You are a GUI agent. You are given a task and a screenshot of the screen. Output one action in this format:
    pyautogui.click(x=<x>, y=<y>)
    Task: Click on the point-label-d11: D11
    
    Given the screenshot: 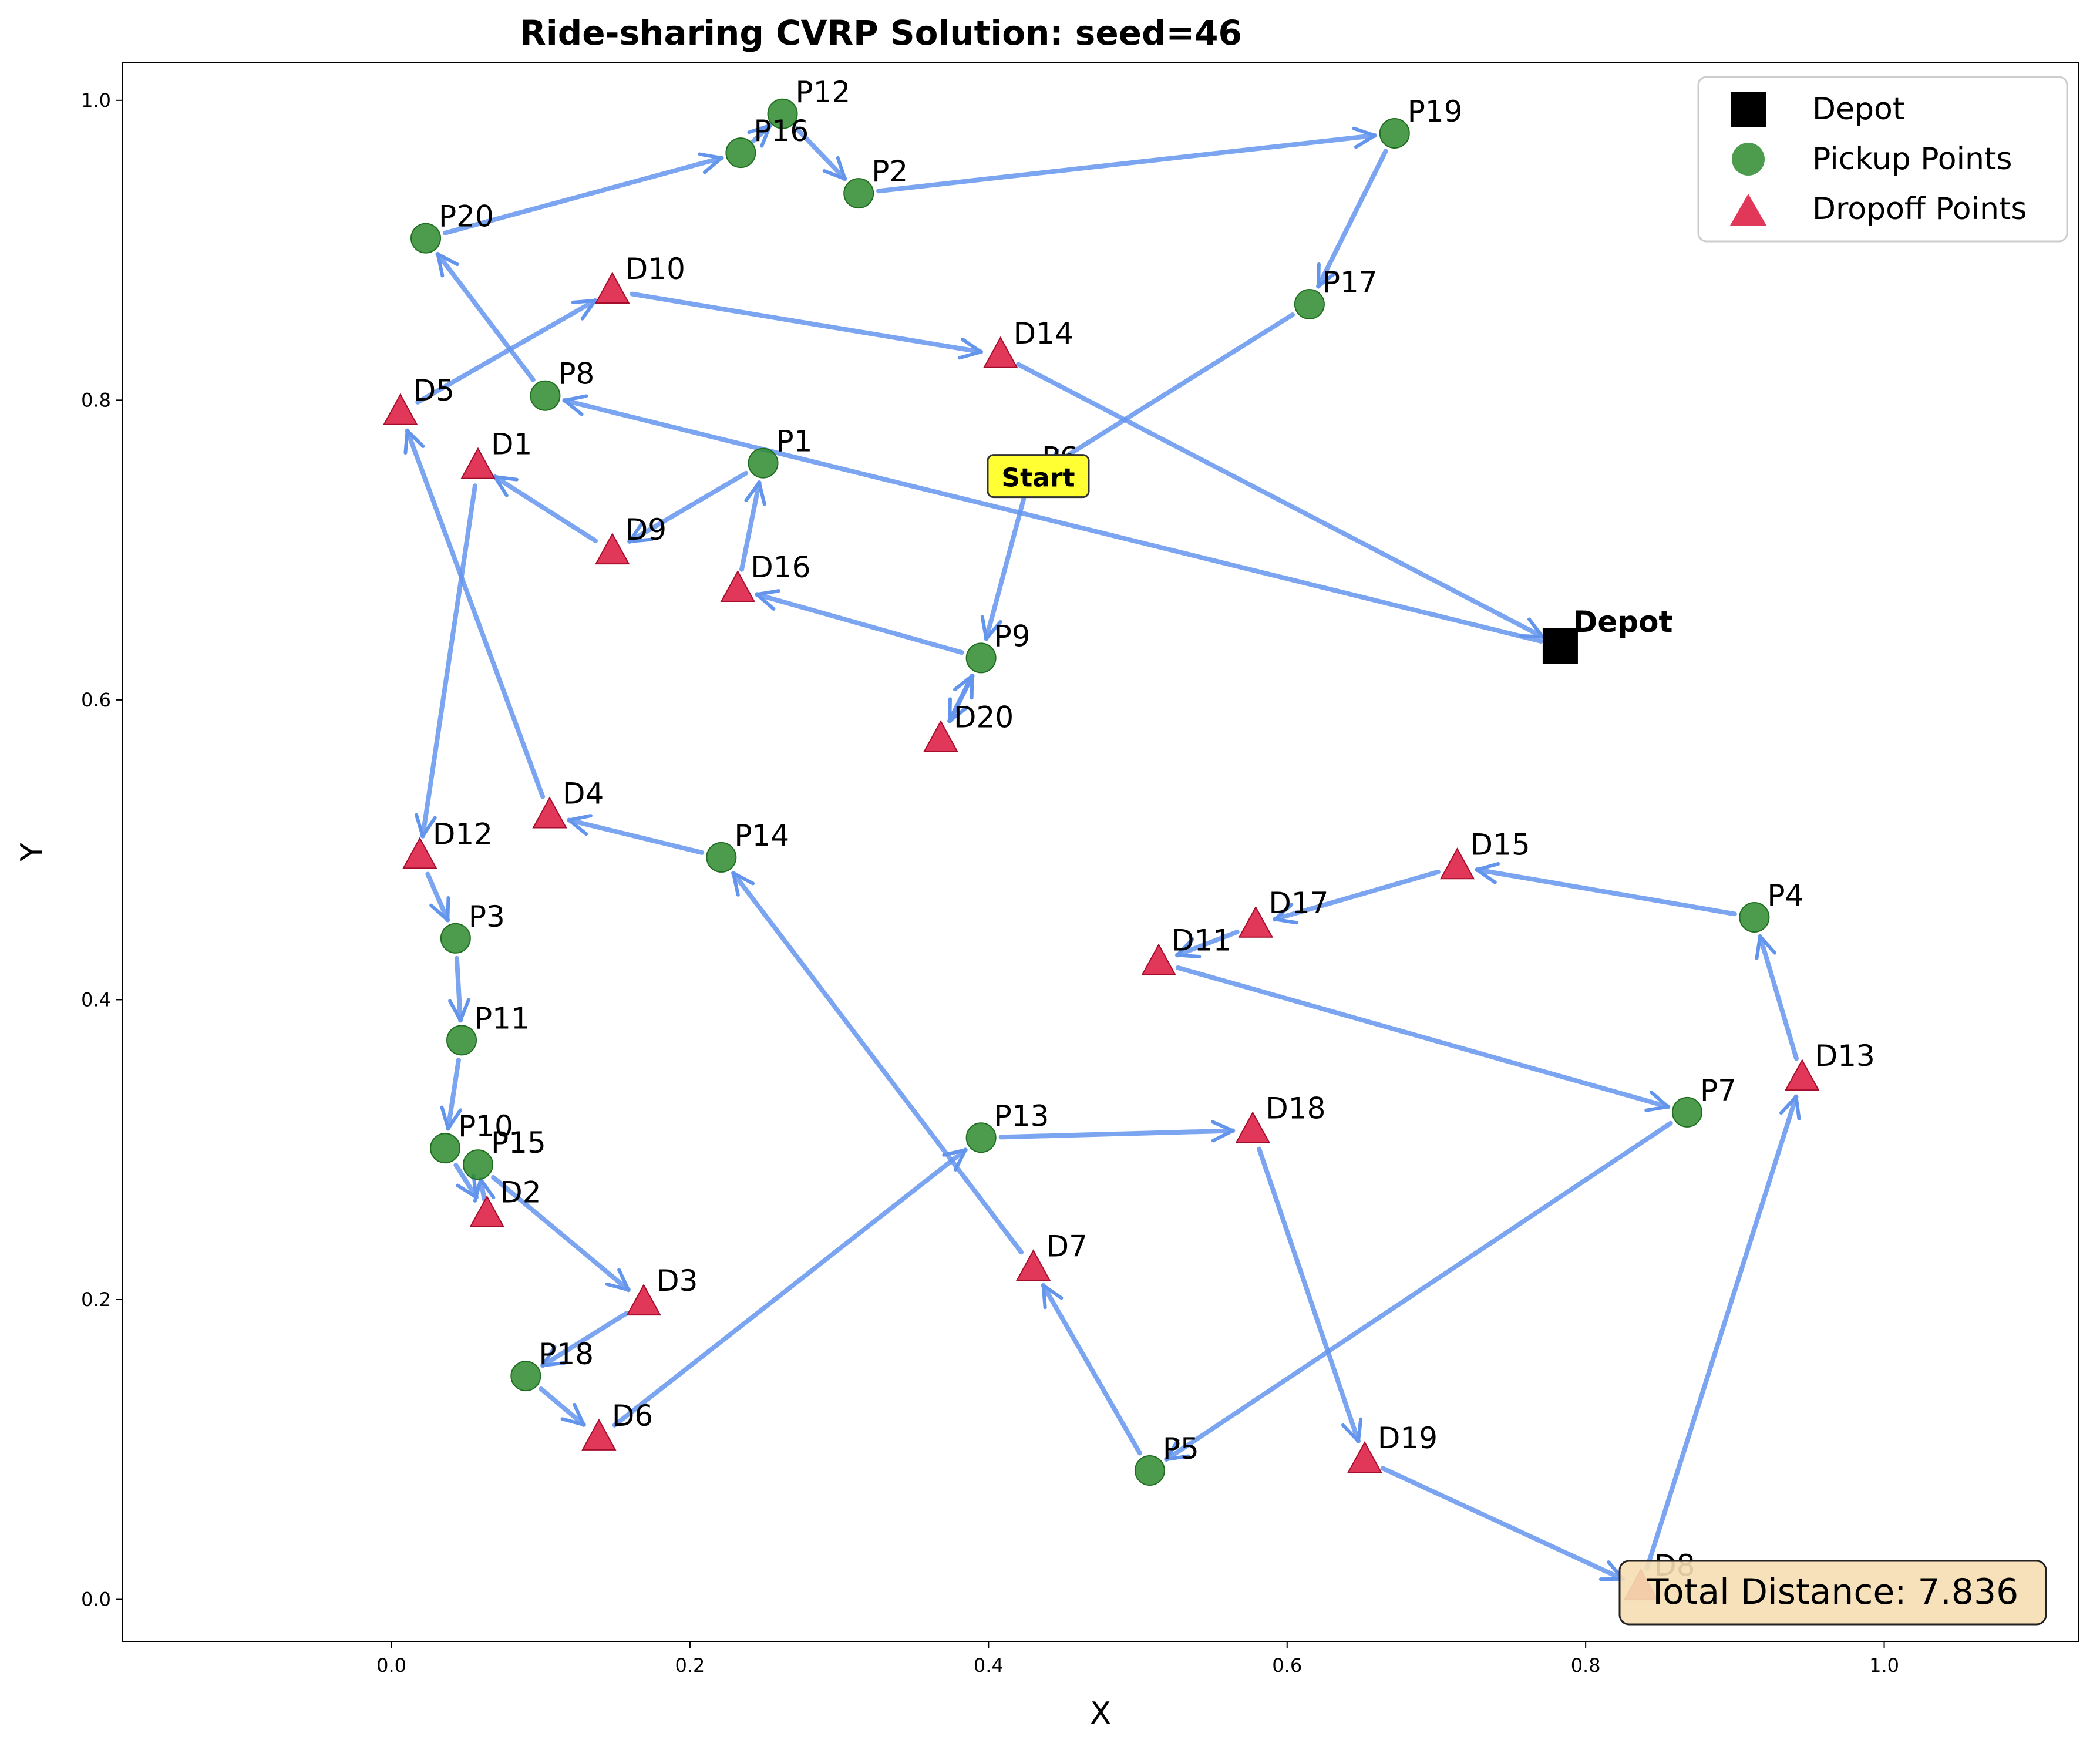 What is the action you would take?
    pyautogui.click(x=1201, y=941)
    